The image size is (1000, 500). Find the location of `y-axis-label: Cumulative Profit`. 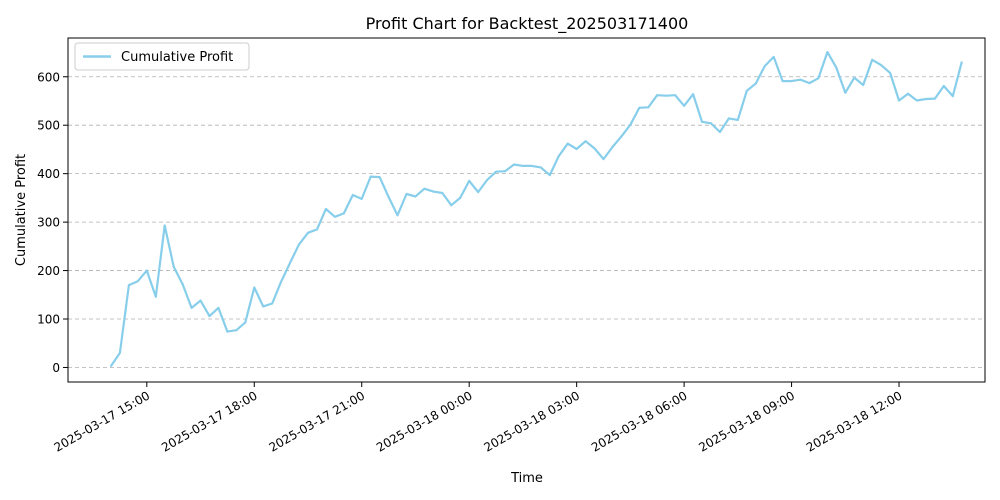

y-axis-label: Cumulative Profit is located at coordinates (21, 210).